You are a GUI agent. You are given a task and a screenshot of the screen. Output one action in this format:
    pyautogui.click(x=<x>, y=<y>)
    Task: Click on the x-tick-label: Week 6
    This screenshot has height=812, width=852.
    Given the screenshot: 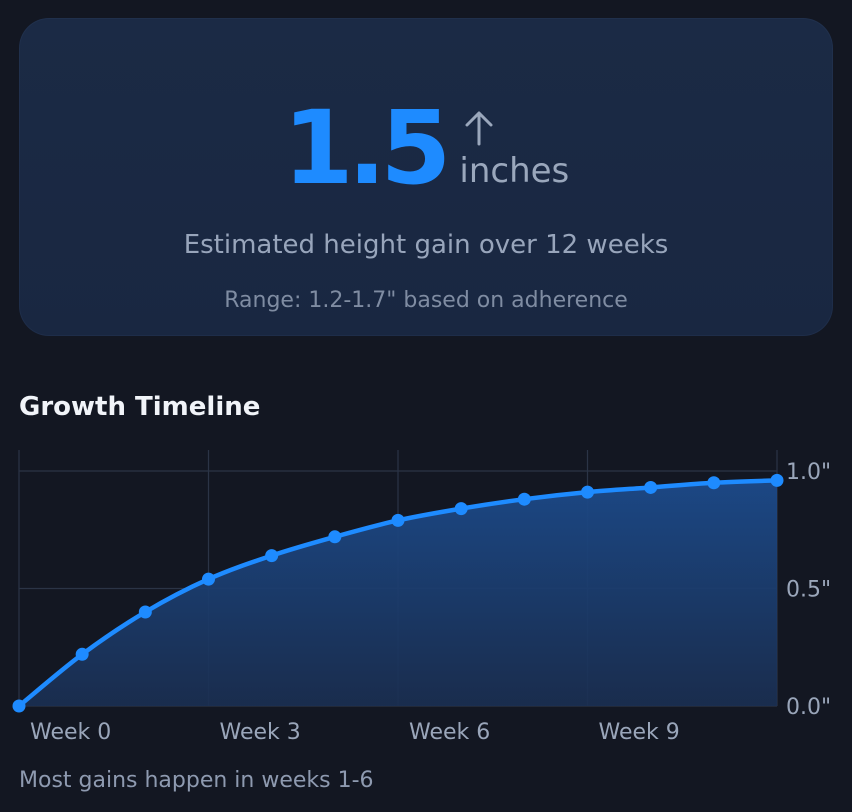 What is the action you would take?
    pyautogui.click(x=449, y=732)
    